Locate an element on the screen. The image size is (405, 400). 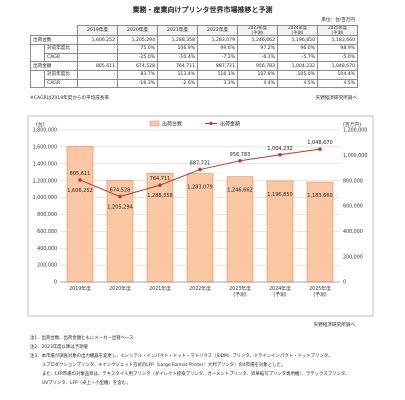
bar-data-label: 1,183,660 is located at coordinates (319, 196).